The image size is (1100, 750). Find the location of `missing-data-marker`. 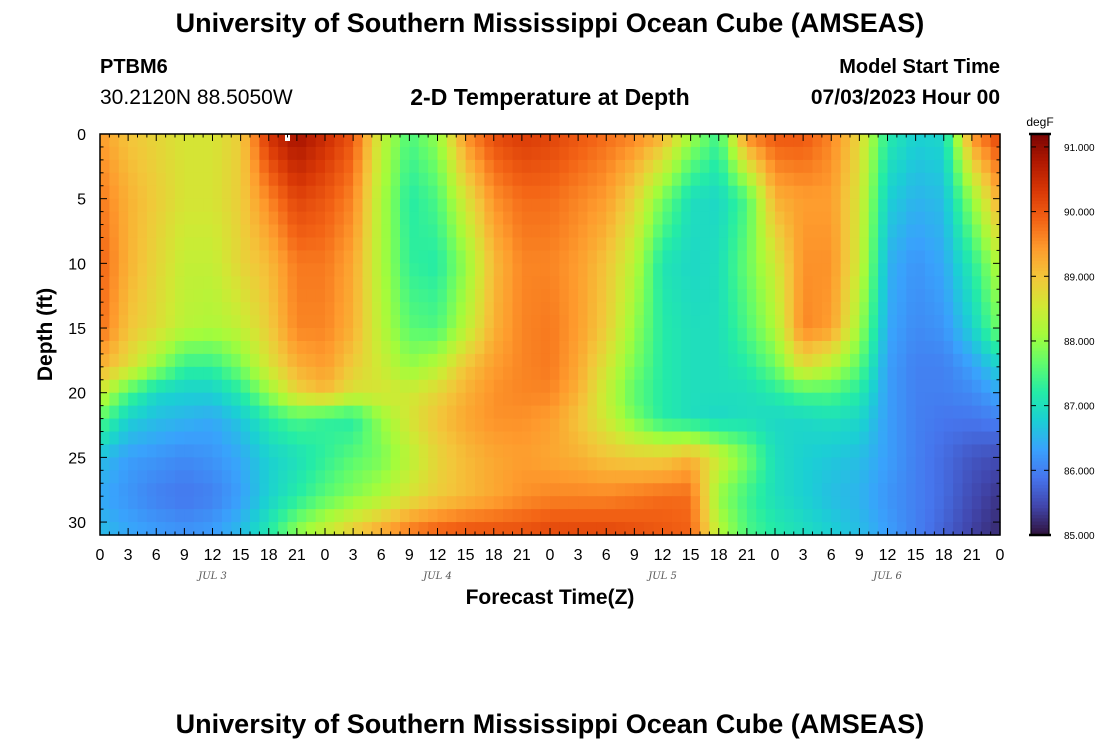

missing-data-marker is located at coordinates (287, 138).